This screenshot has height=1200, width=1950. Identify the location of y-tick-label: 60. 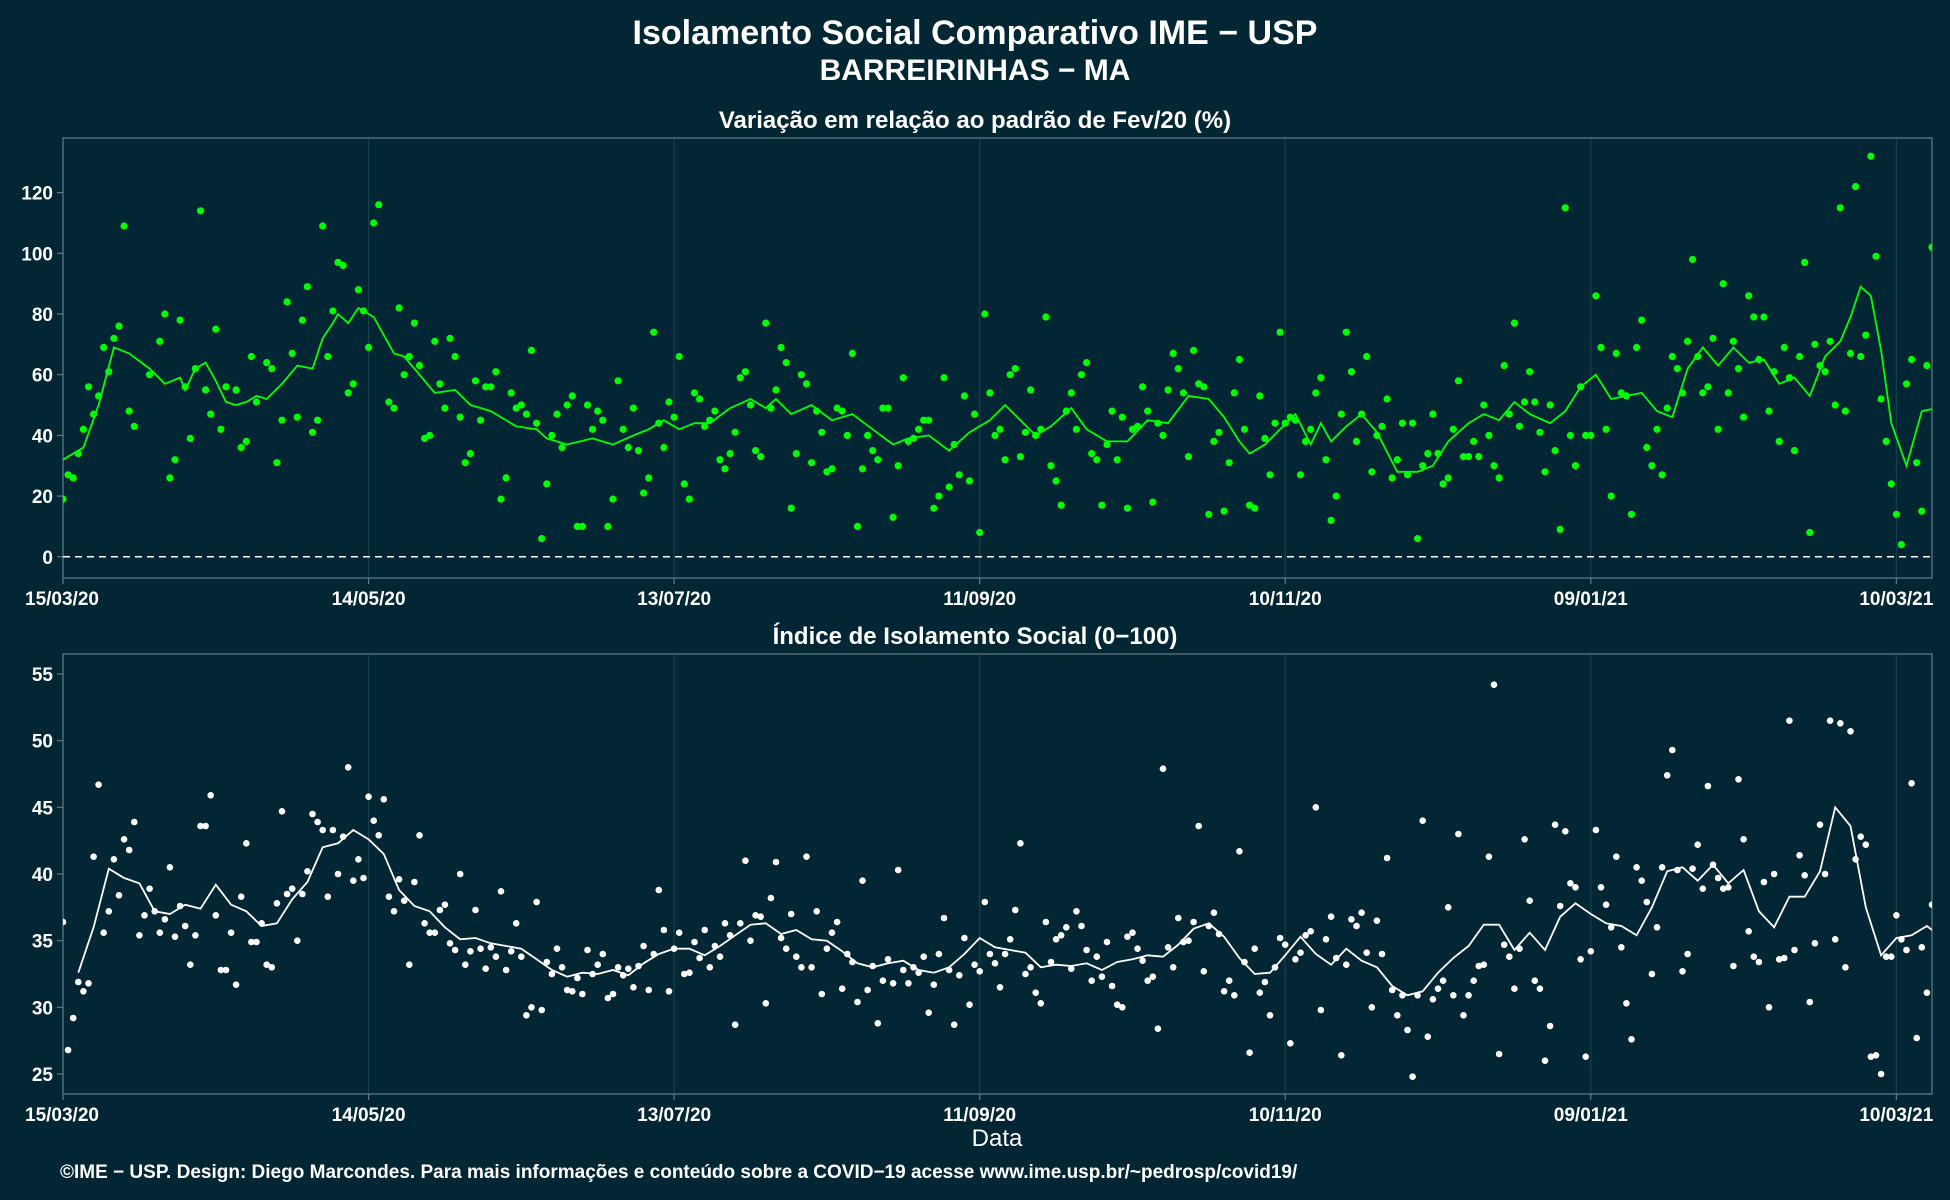
(42, 376).